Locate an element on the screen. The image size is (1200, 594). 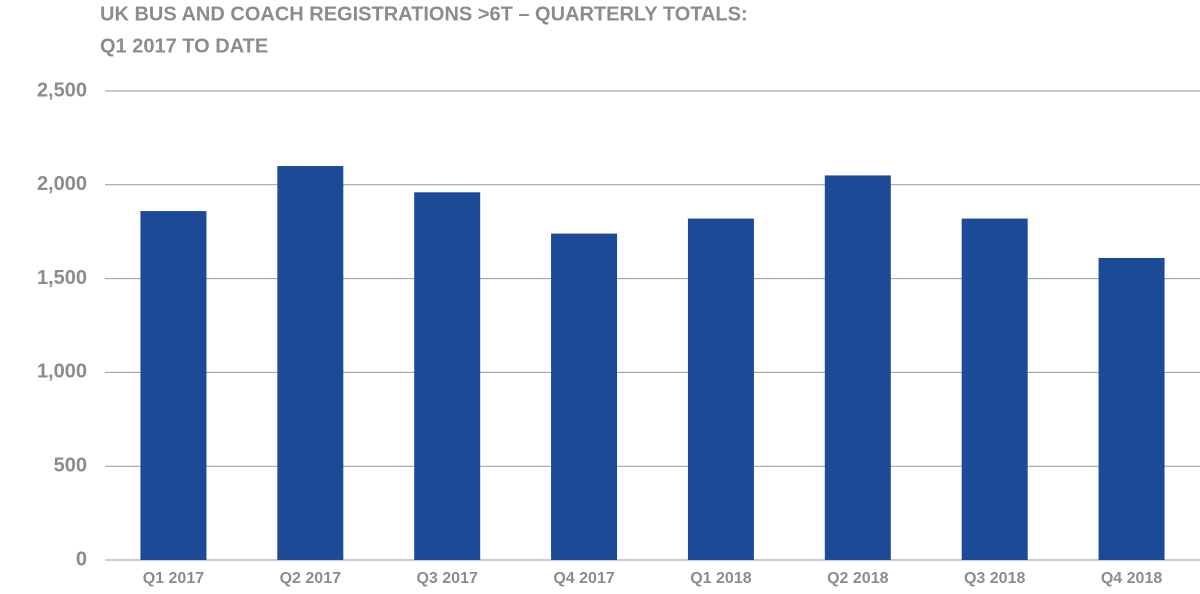
x-tick-label: Q4 2018 is located at coordinates (1131, 578).